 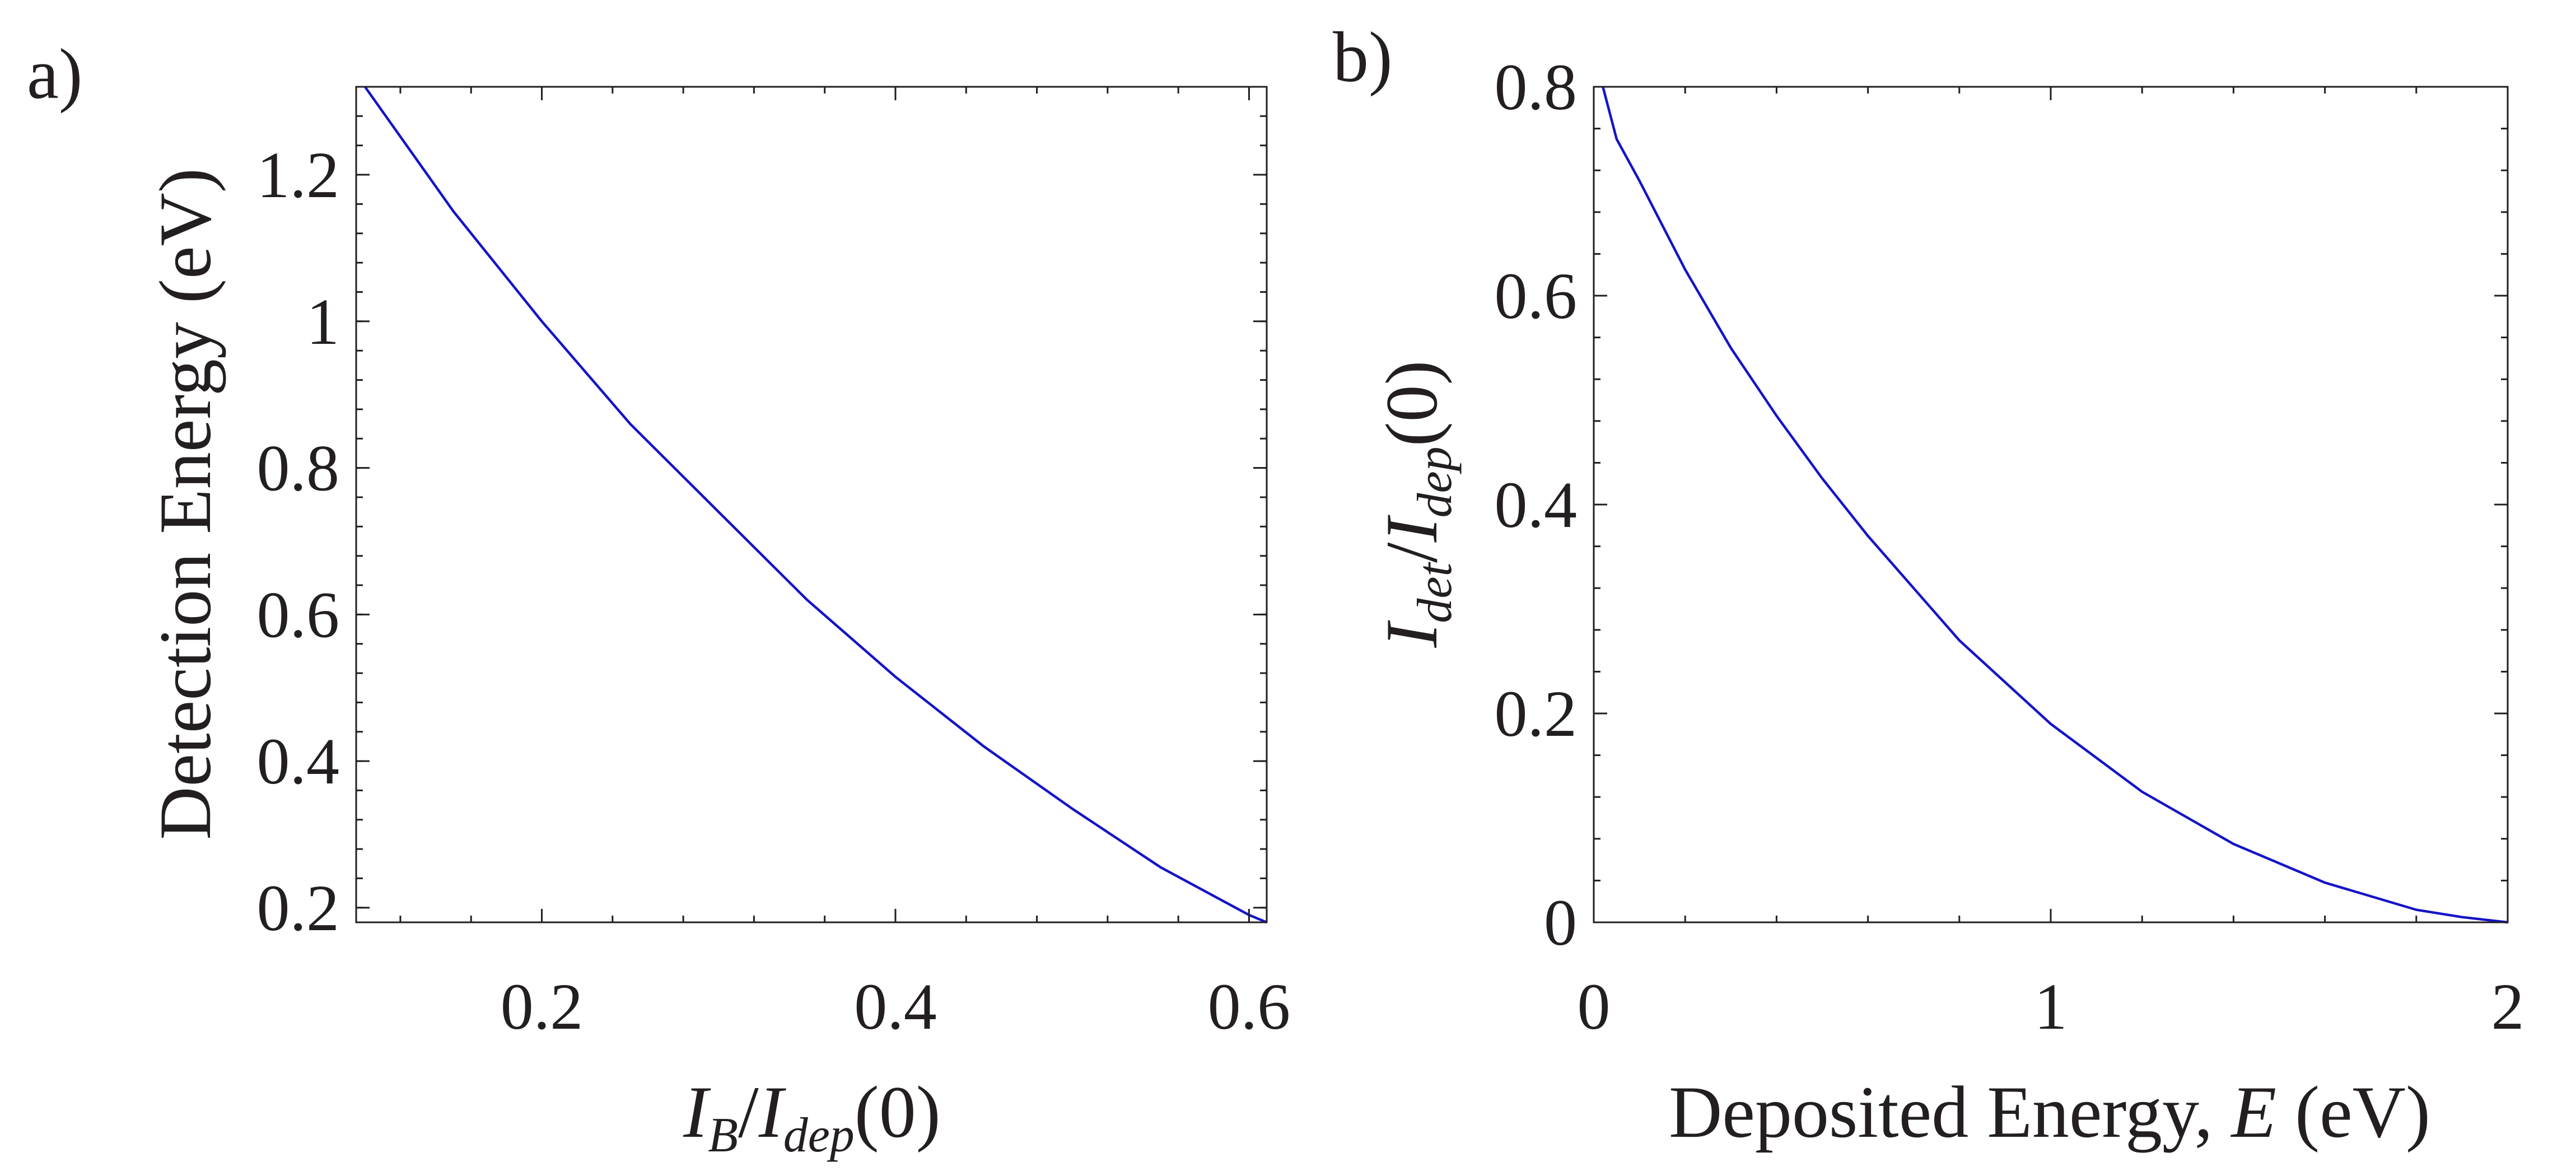 What do you see at coordinates (896, 1007) in the screenshot?
I see `x-tick-label: 0.4` at bounding box center [896, 1007].